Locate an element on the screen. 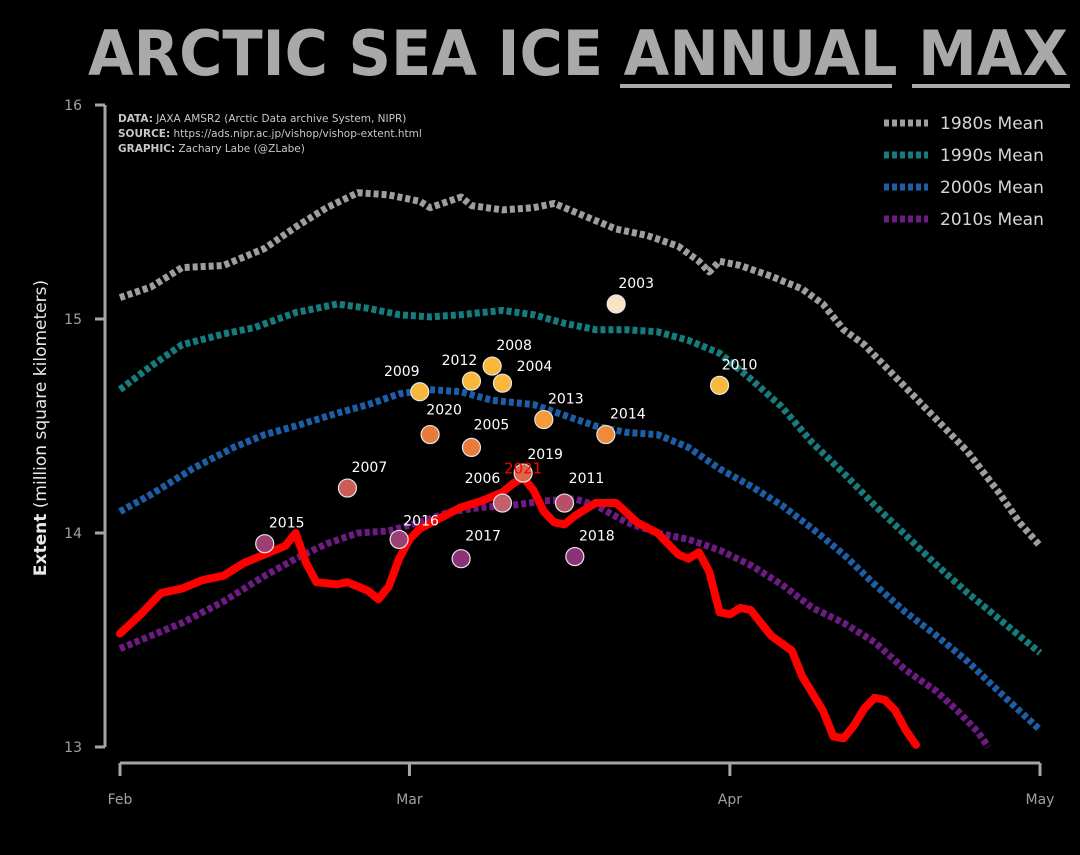 The image size is (1080, 855). title-part-1: ARCTIC SEA ICE is located at coordinates (356, 53).